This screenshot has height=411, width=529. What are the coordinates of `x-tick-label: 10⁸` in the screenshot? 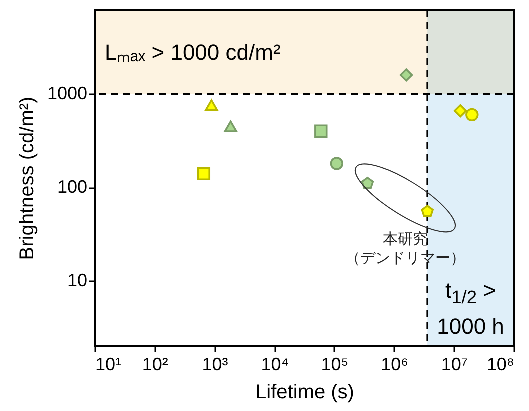 It's located at (500, 364).